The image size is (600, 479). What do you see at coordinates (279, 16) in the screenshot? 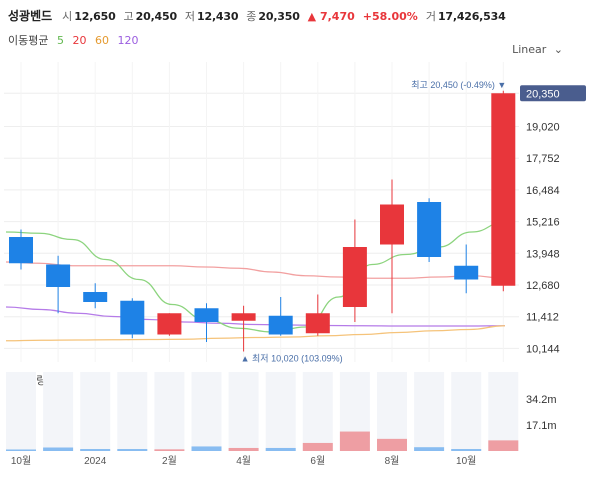
I see `close-price: 20,350` at bounding box center [279, 16].